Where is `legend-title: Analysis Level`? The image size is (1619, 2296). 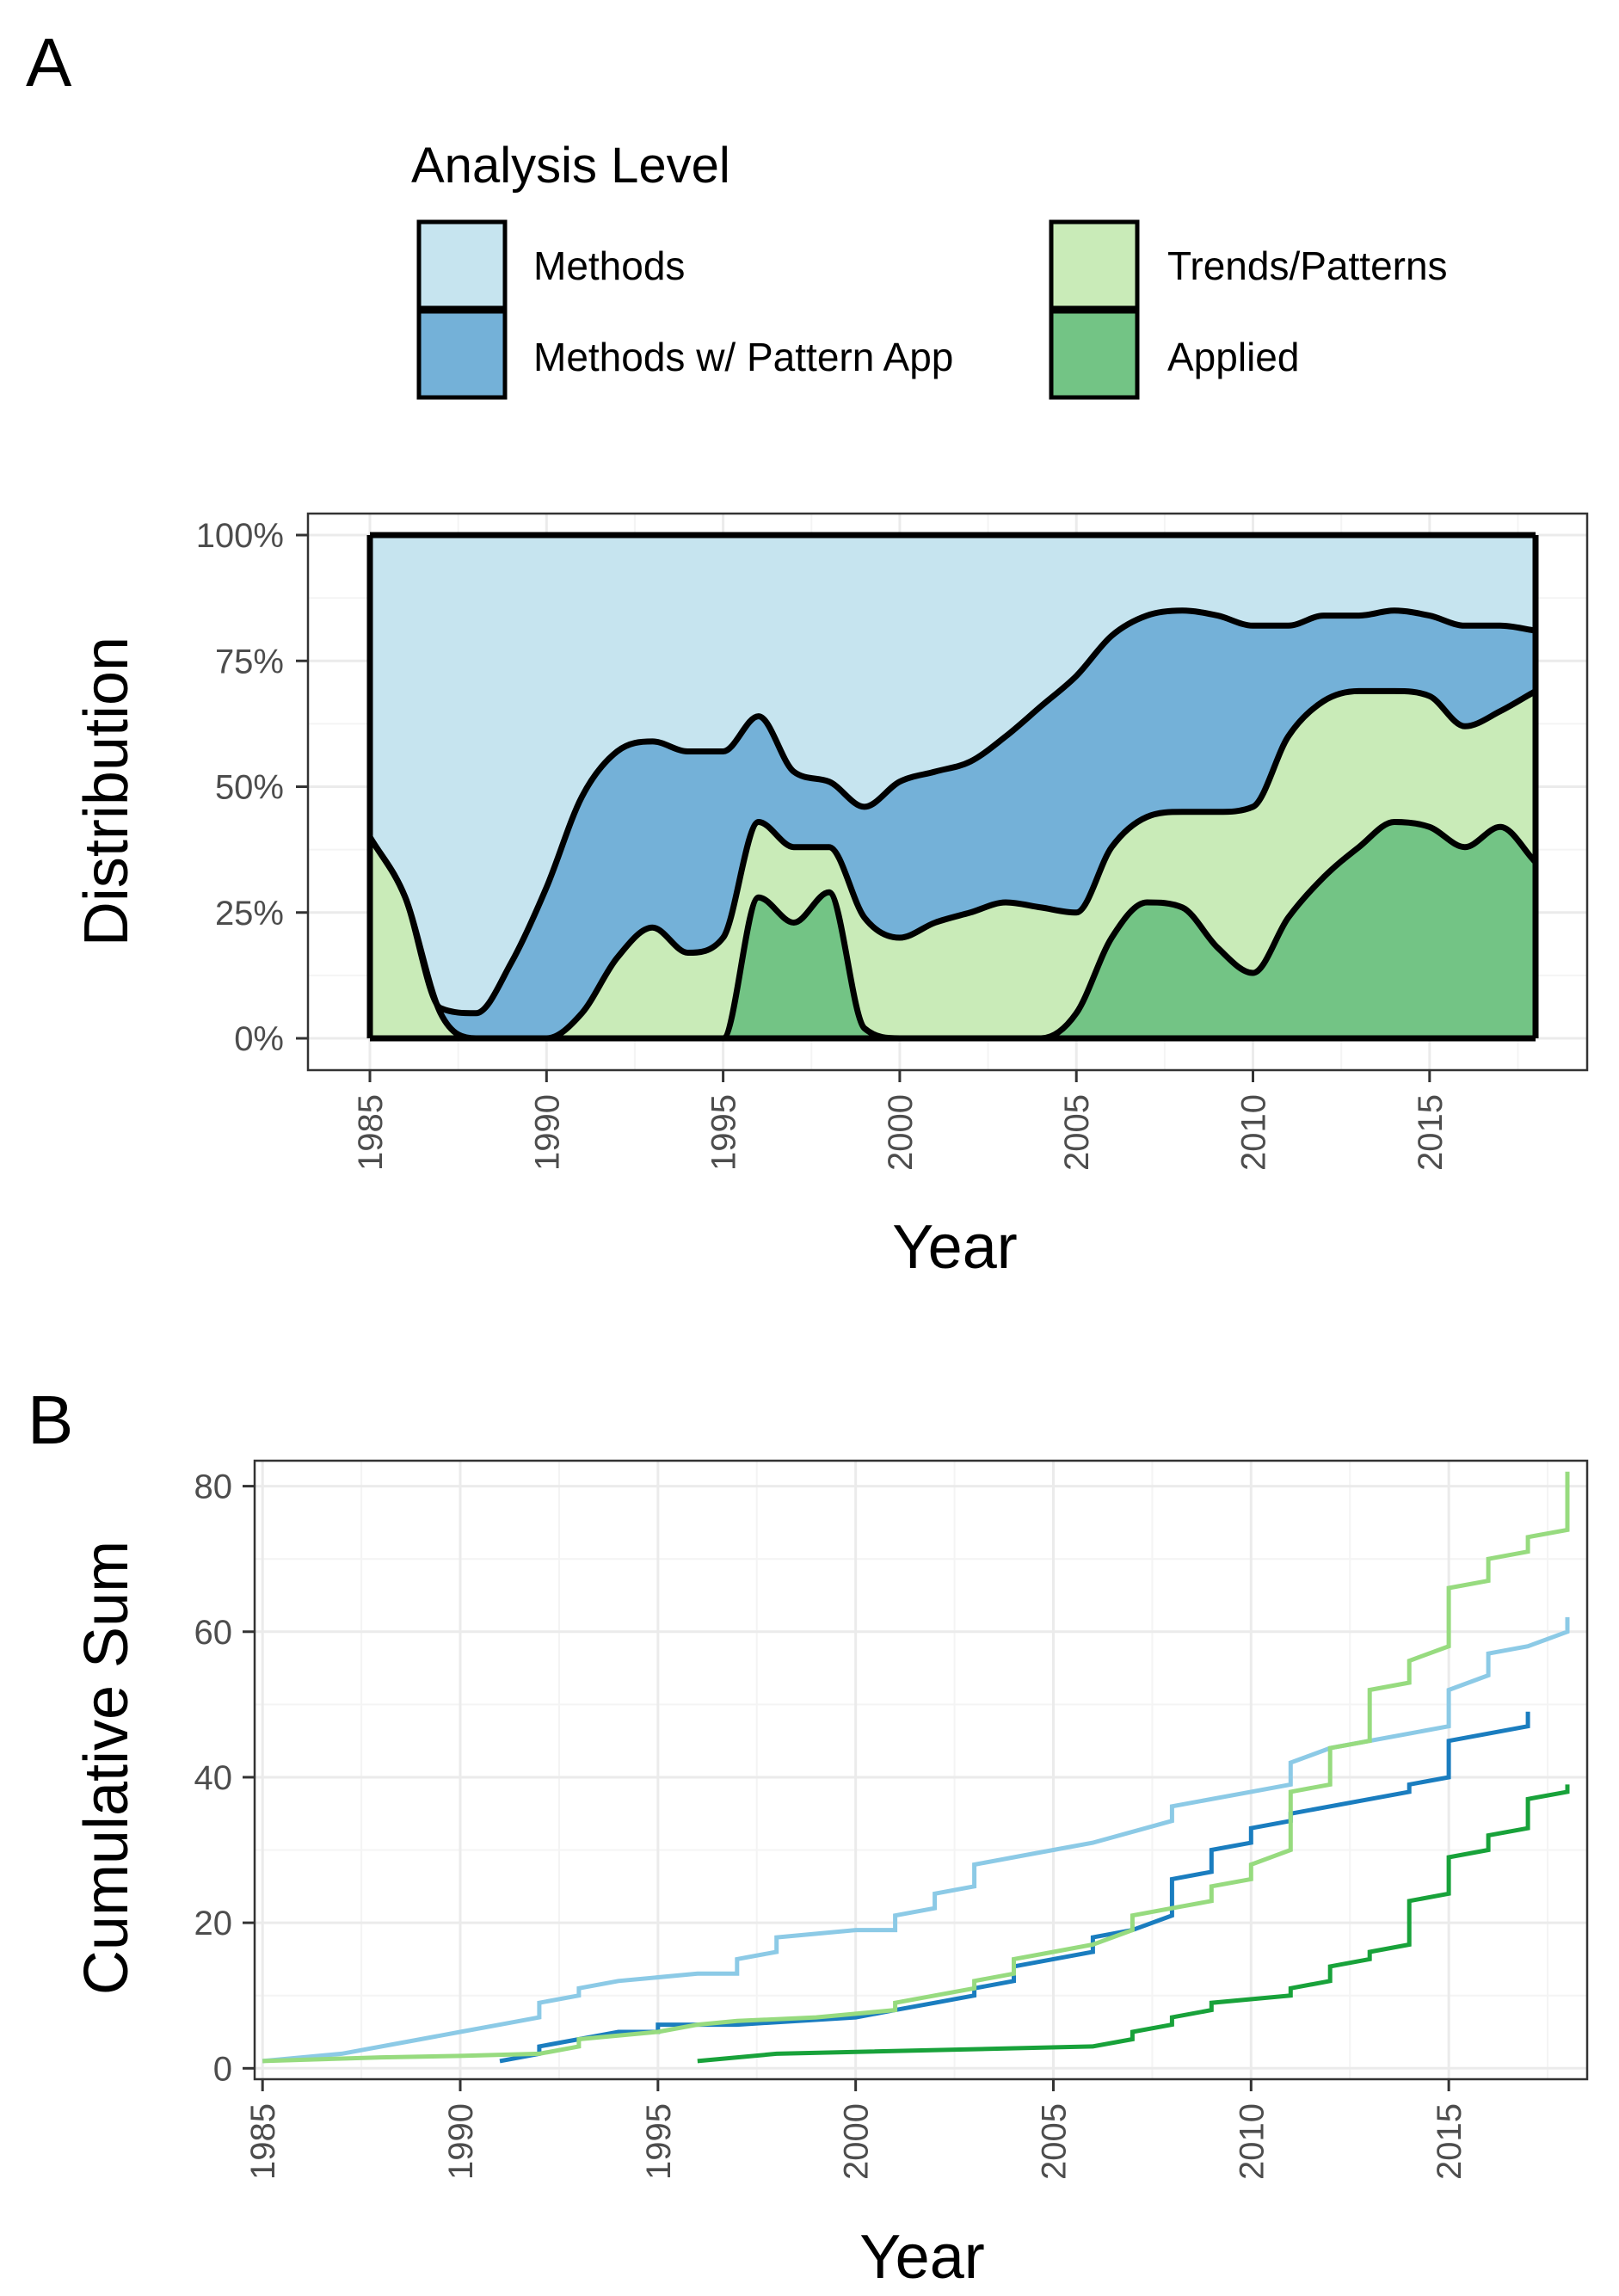 legend-title: Analysis Level is located at coordinates (570, 166).